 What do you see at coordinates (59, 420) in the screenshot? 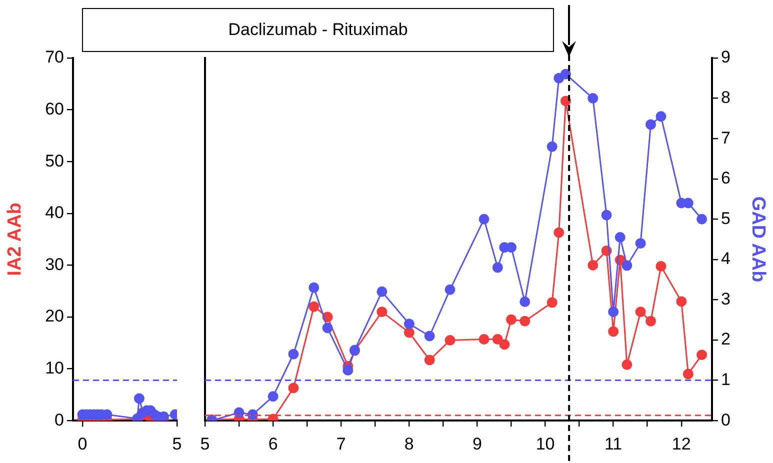
I see `y-tick-label: 0` at bounding box center [59, 420].